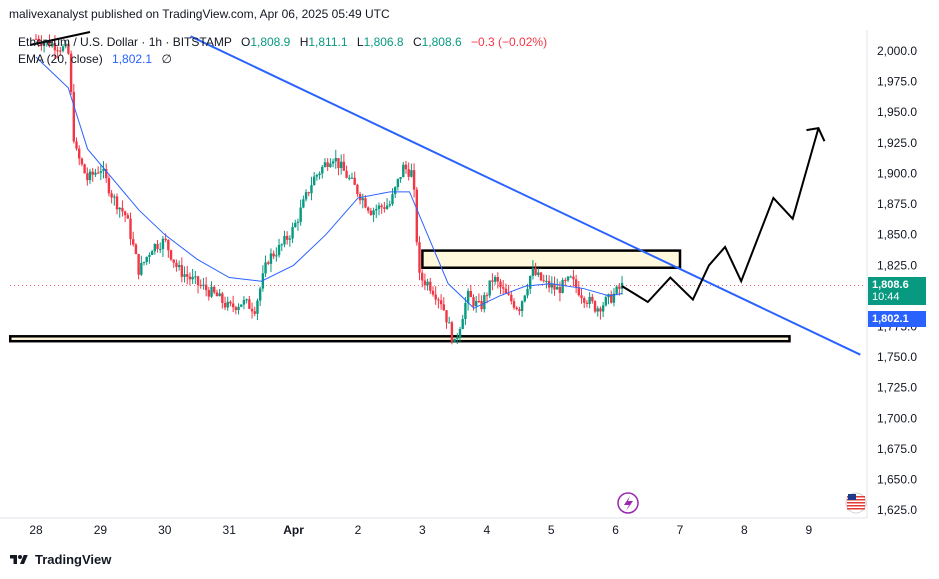  What do you see at coordinates (720, 215) in the screenshot?
I see `projection-path` at bounding box center [720, 215].